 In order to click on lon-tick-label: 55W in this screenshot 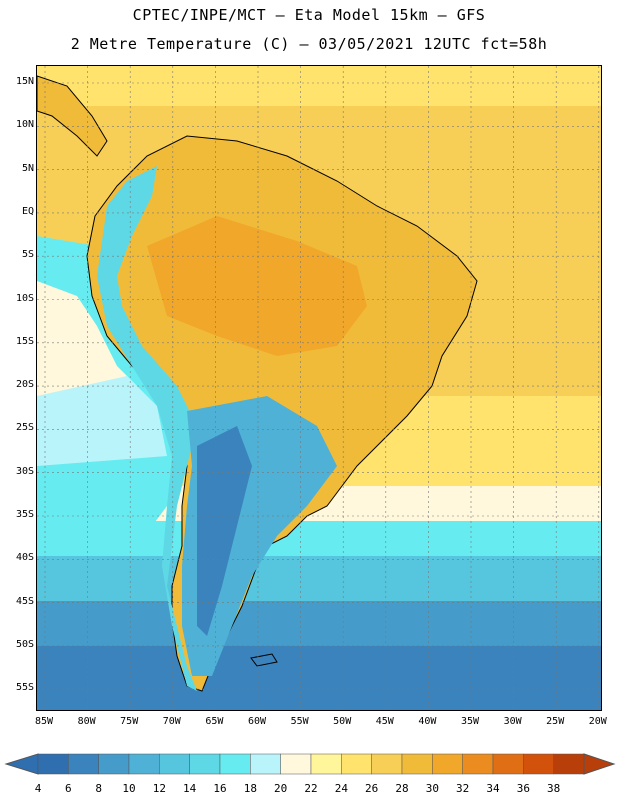, I will do `click(299, 721)`.